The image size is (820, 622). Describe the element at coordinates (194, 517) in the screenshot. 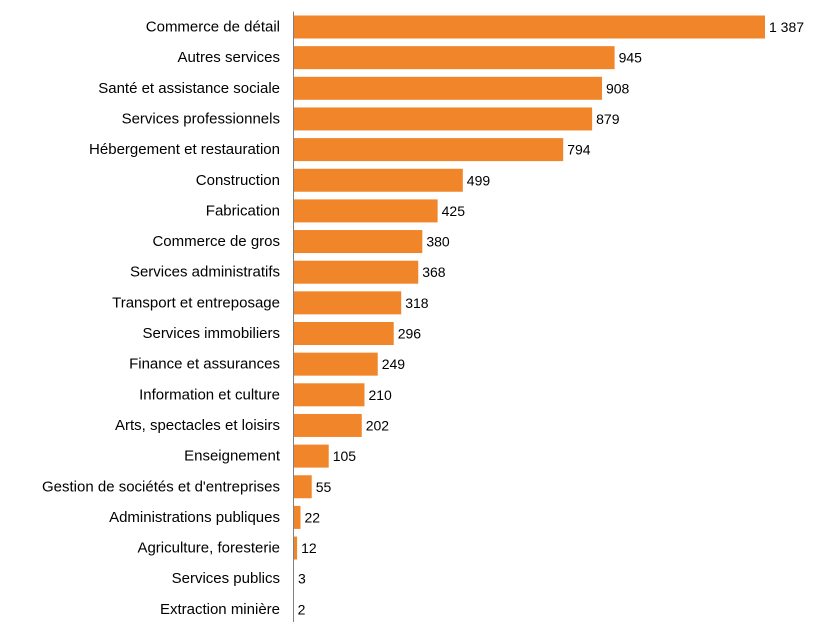

I see `category-label: Administrations publiques` at that location.